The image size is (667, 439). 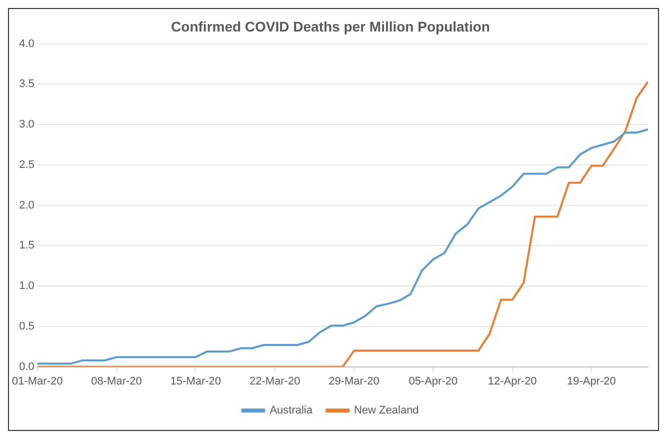 What do you see at coordinates (26, 205) in the screenshot?
I see `y-tick-label: 2.0` at bounding box center [26, 205].